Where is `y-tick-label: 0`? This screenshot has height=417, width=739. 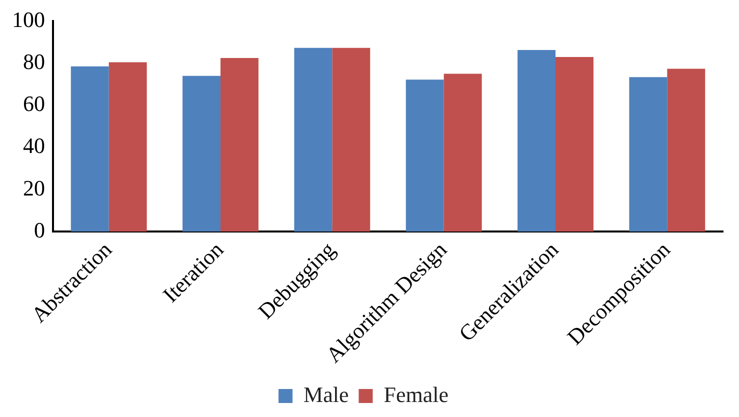
y-tick-label: 0 is located at coordinates (39, 229).